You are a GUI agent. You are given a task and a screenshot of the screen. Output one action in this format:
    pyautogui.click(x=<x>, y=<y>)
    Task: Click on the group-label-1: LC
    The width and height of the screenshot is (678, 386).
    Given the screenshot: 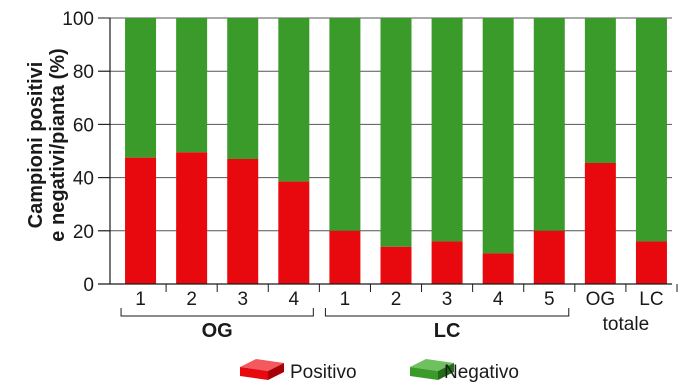 What is the action you would take?
    pyautogui.click(x=447, y=331)
    